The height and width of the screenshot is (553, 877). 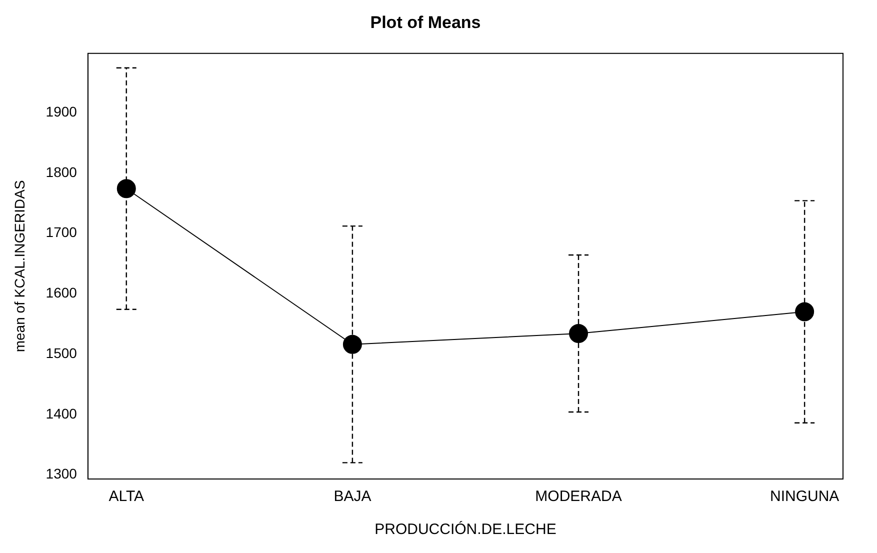 What do you see at coordinates (62, 413) in the screenshot?
I see `y-tick-label: 1400` at bounding box center [62, 413].